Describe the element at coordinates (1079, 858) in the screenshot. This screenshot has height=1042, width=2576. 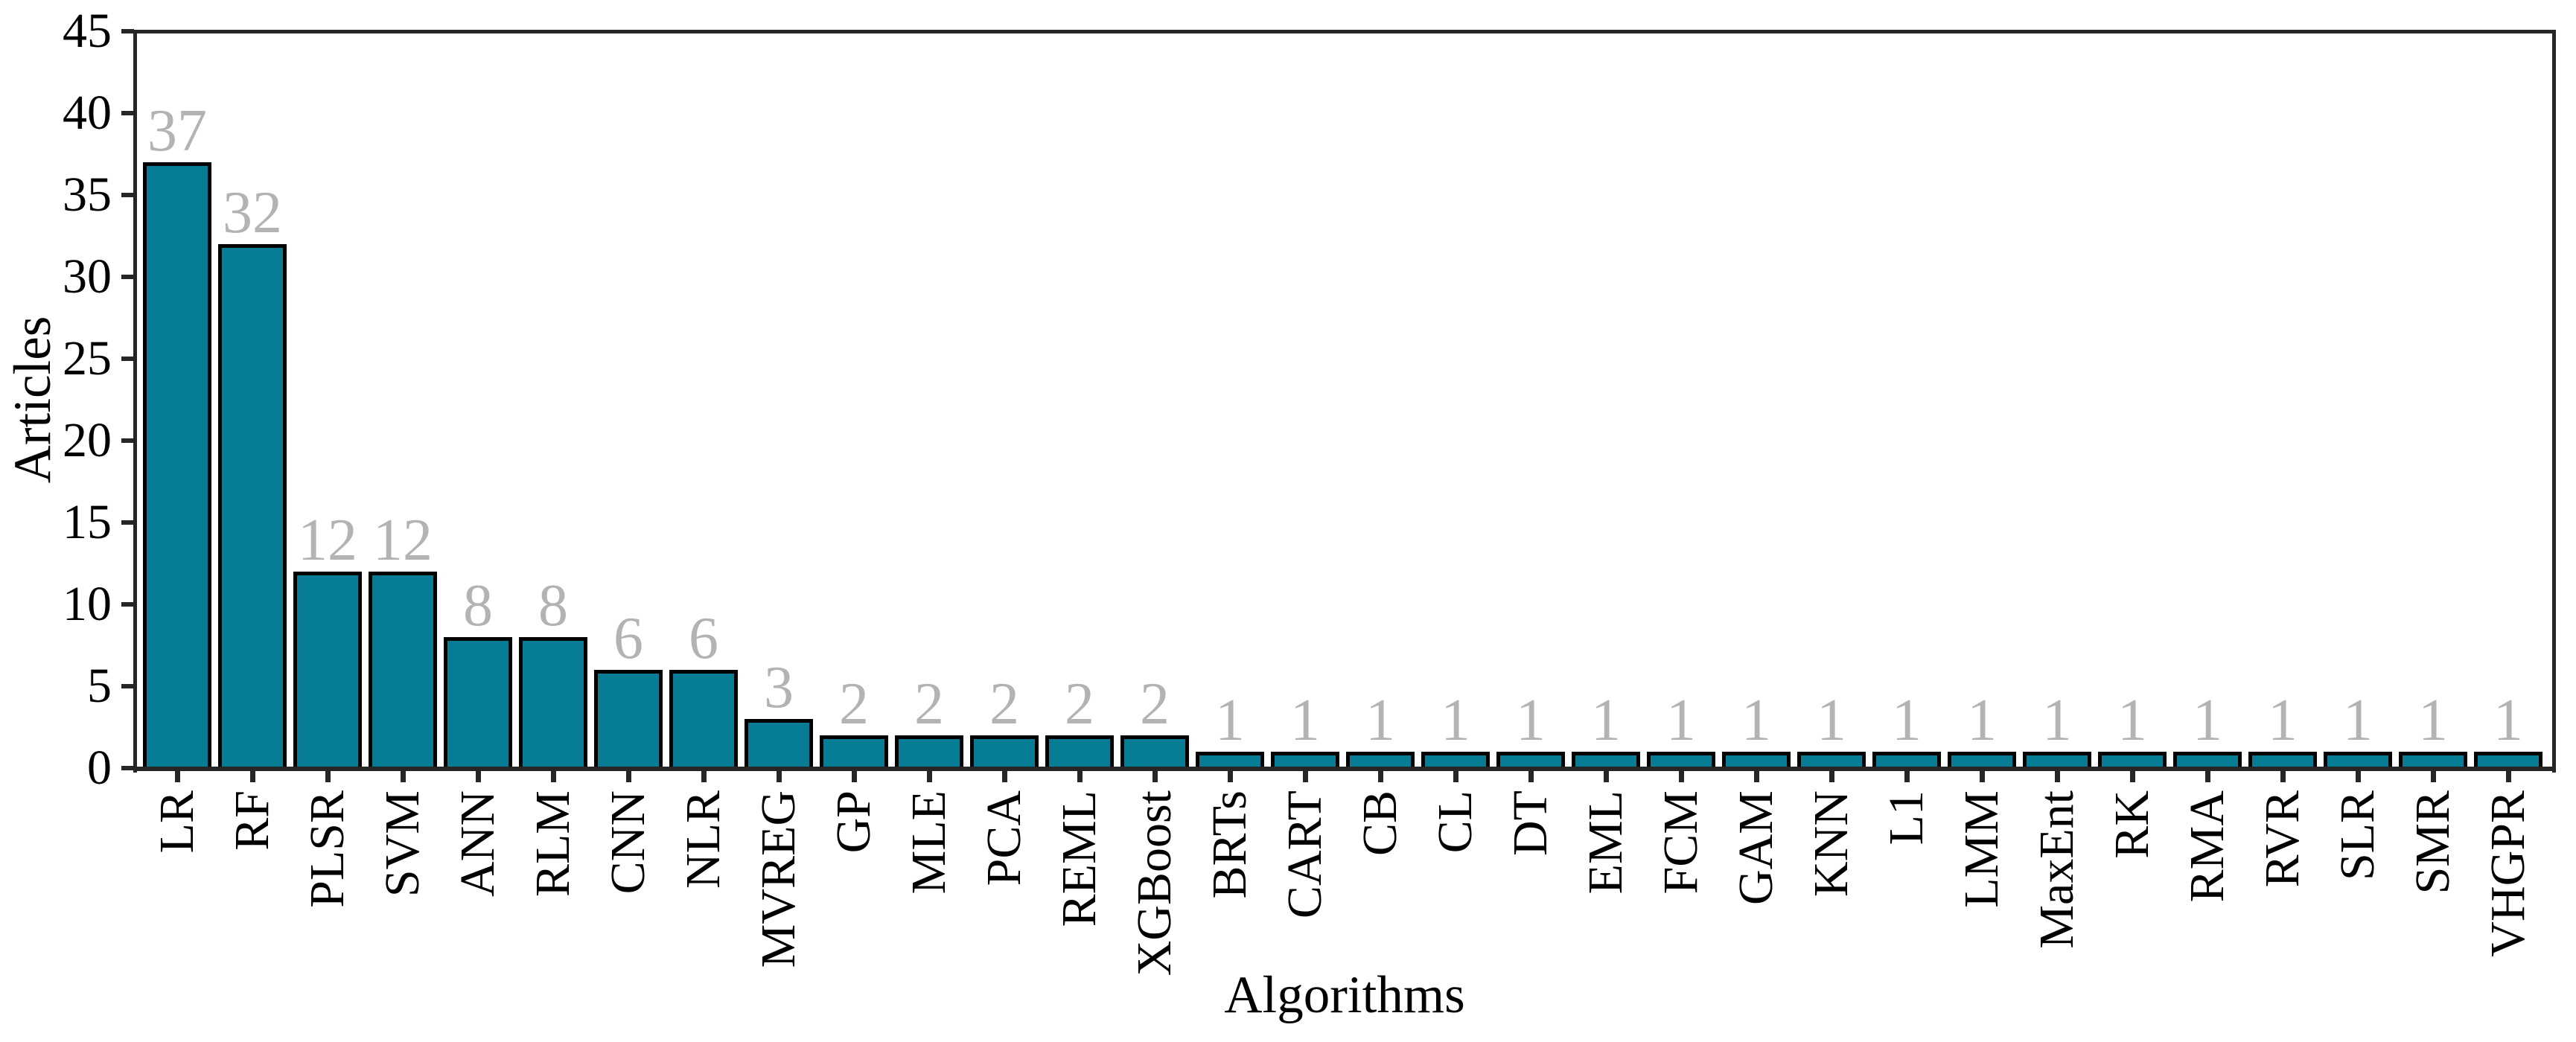
I see `x-tick-label-reml: REML` at that location.